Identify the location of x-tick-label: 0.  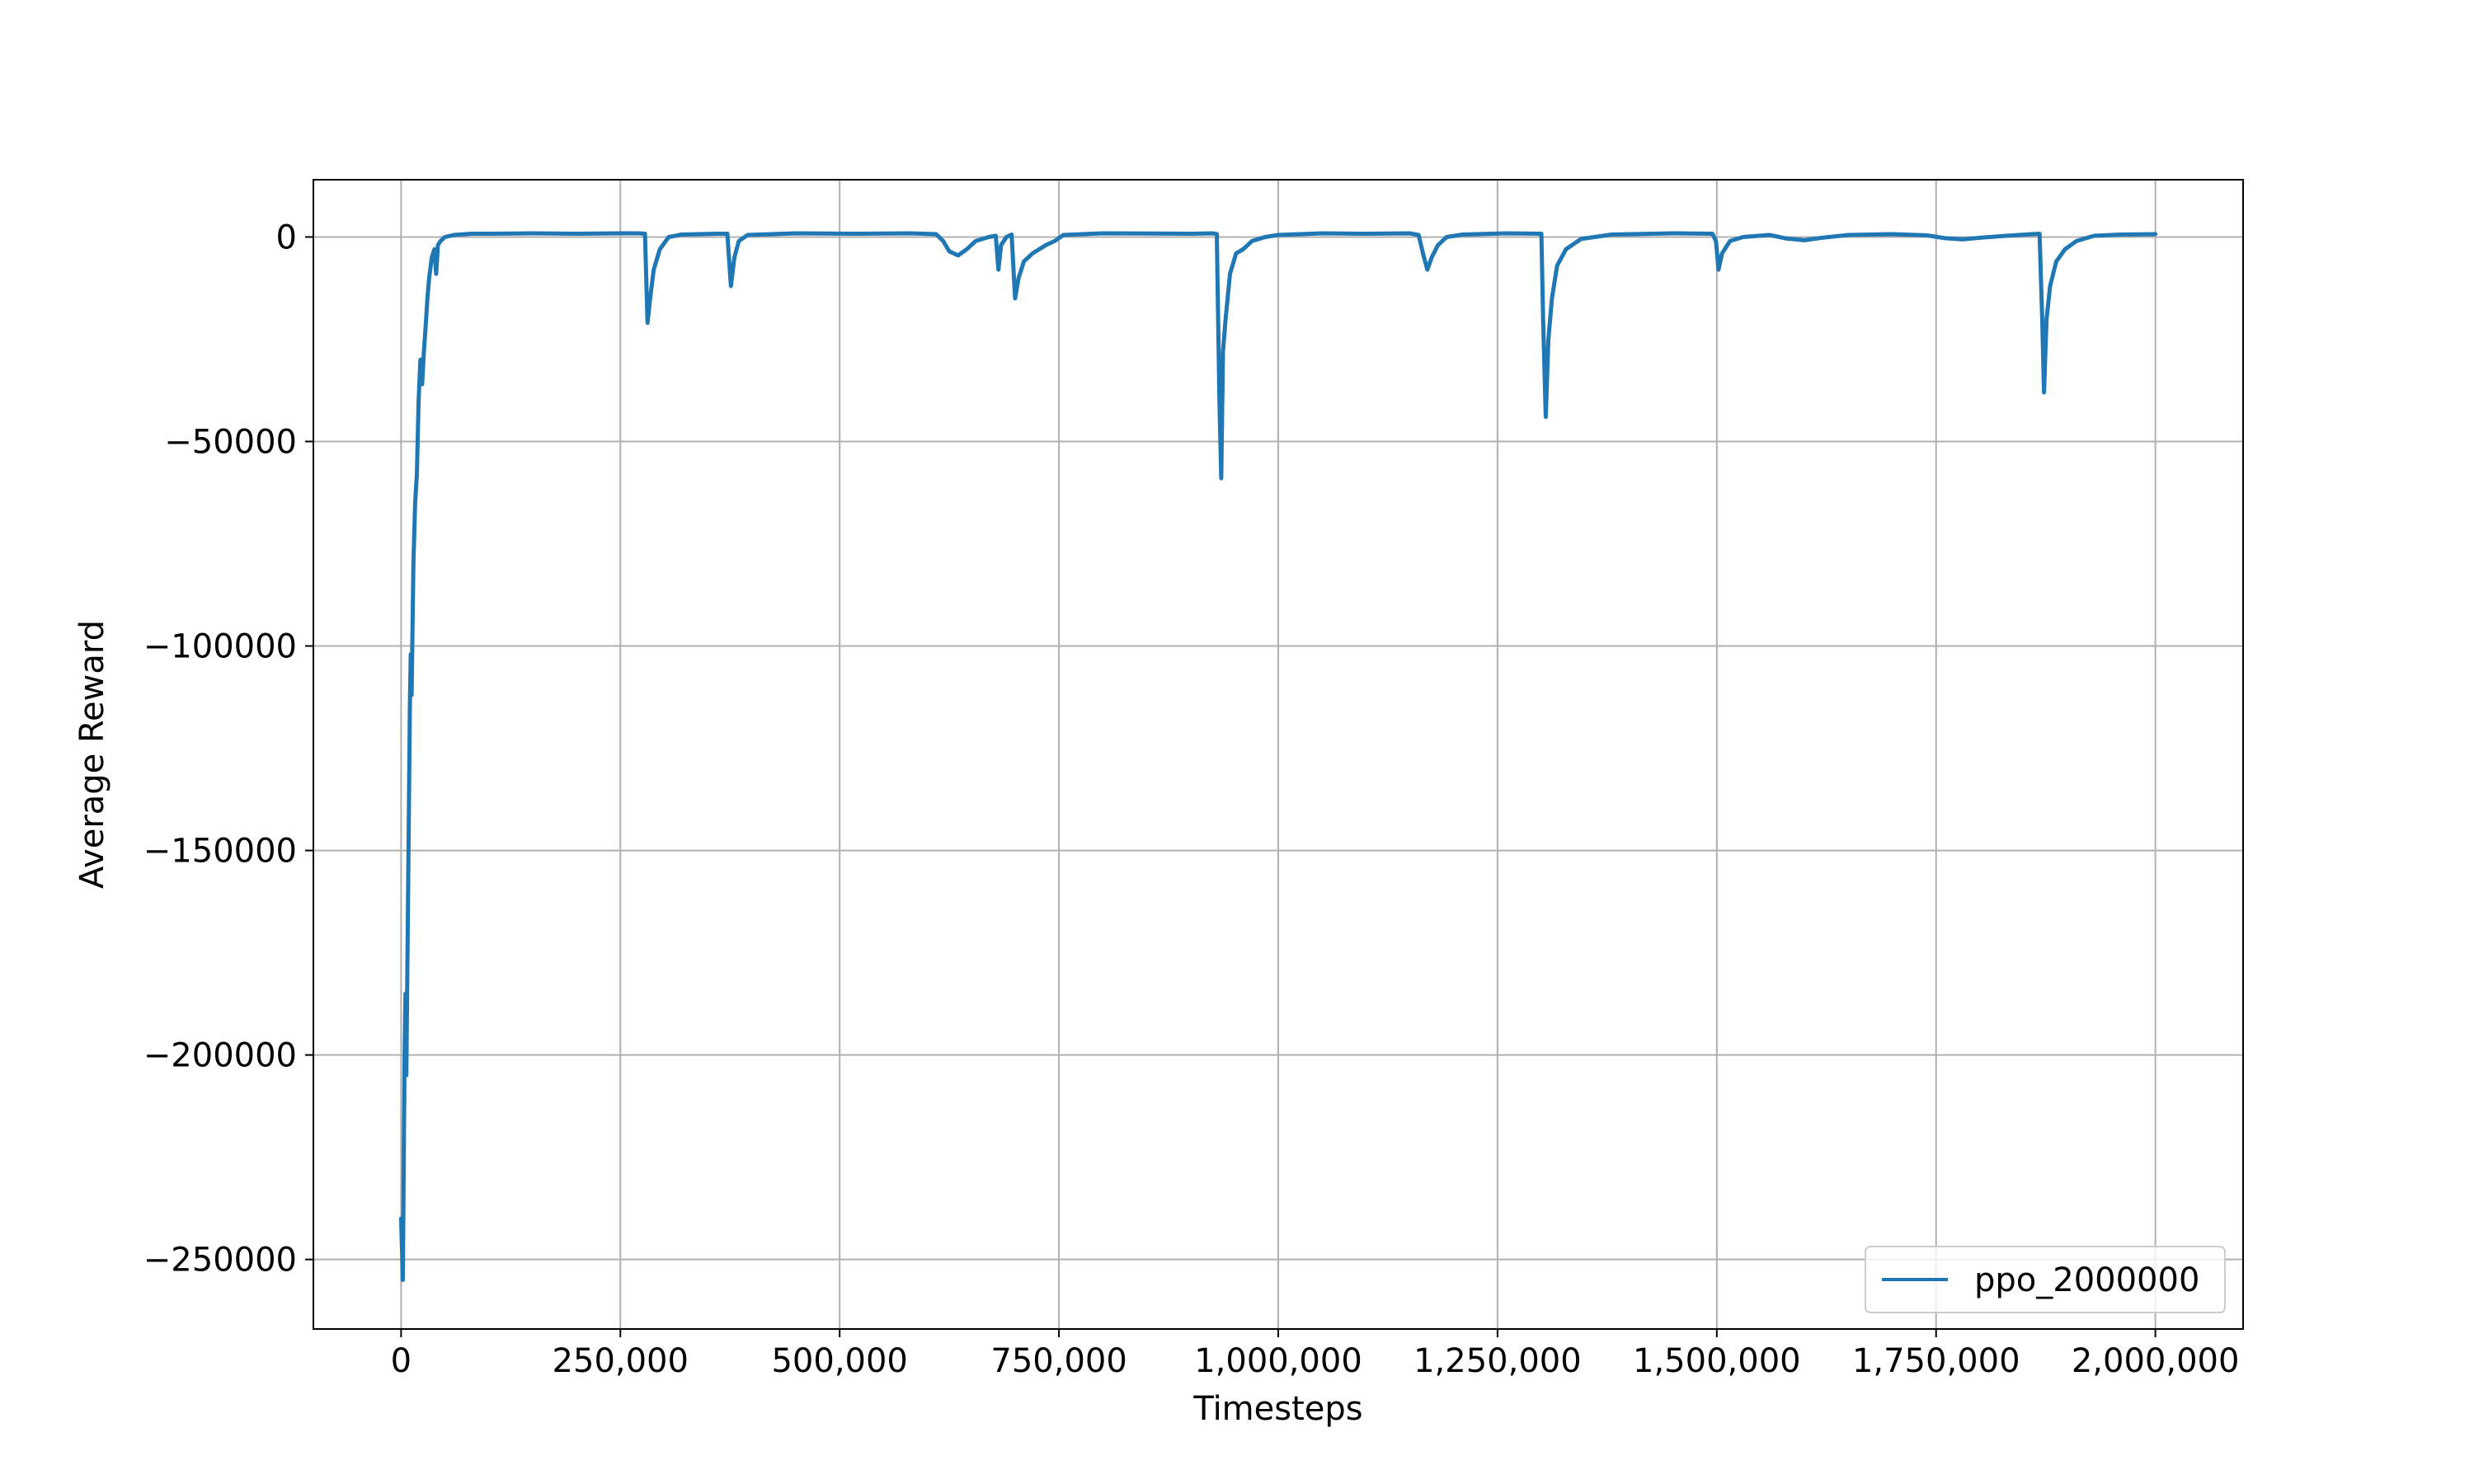
(401, 1361).